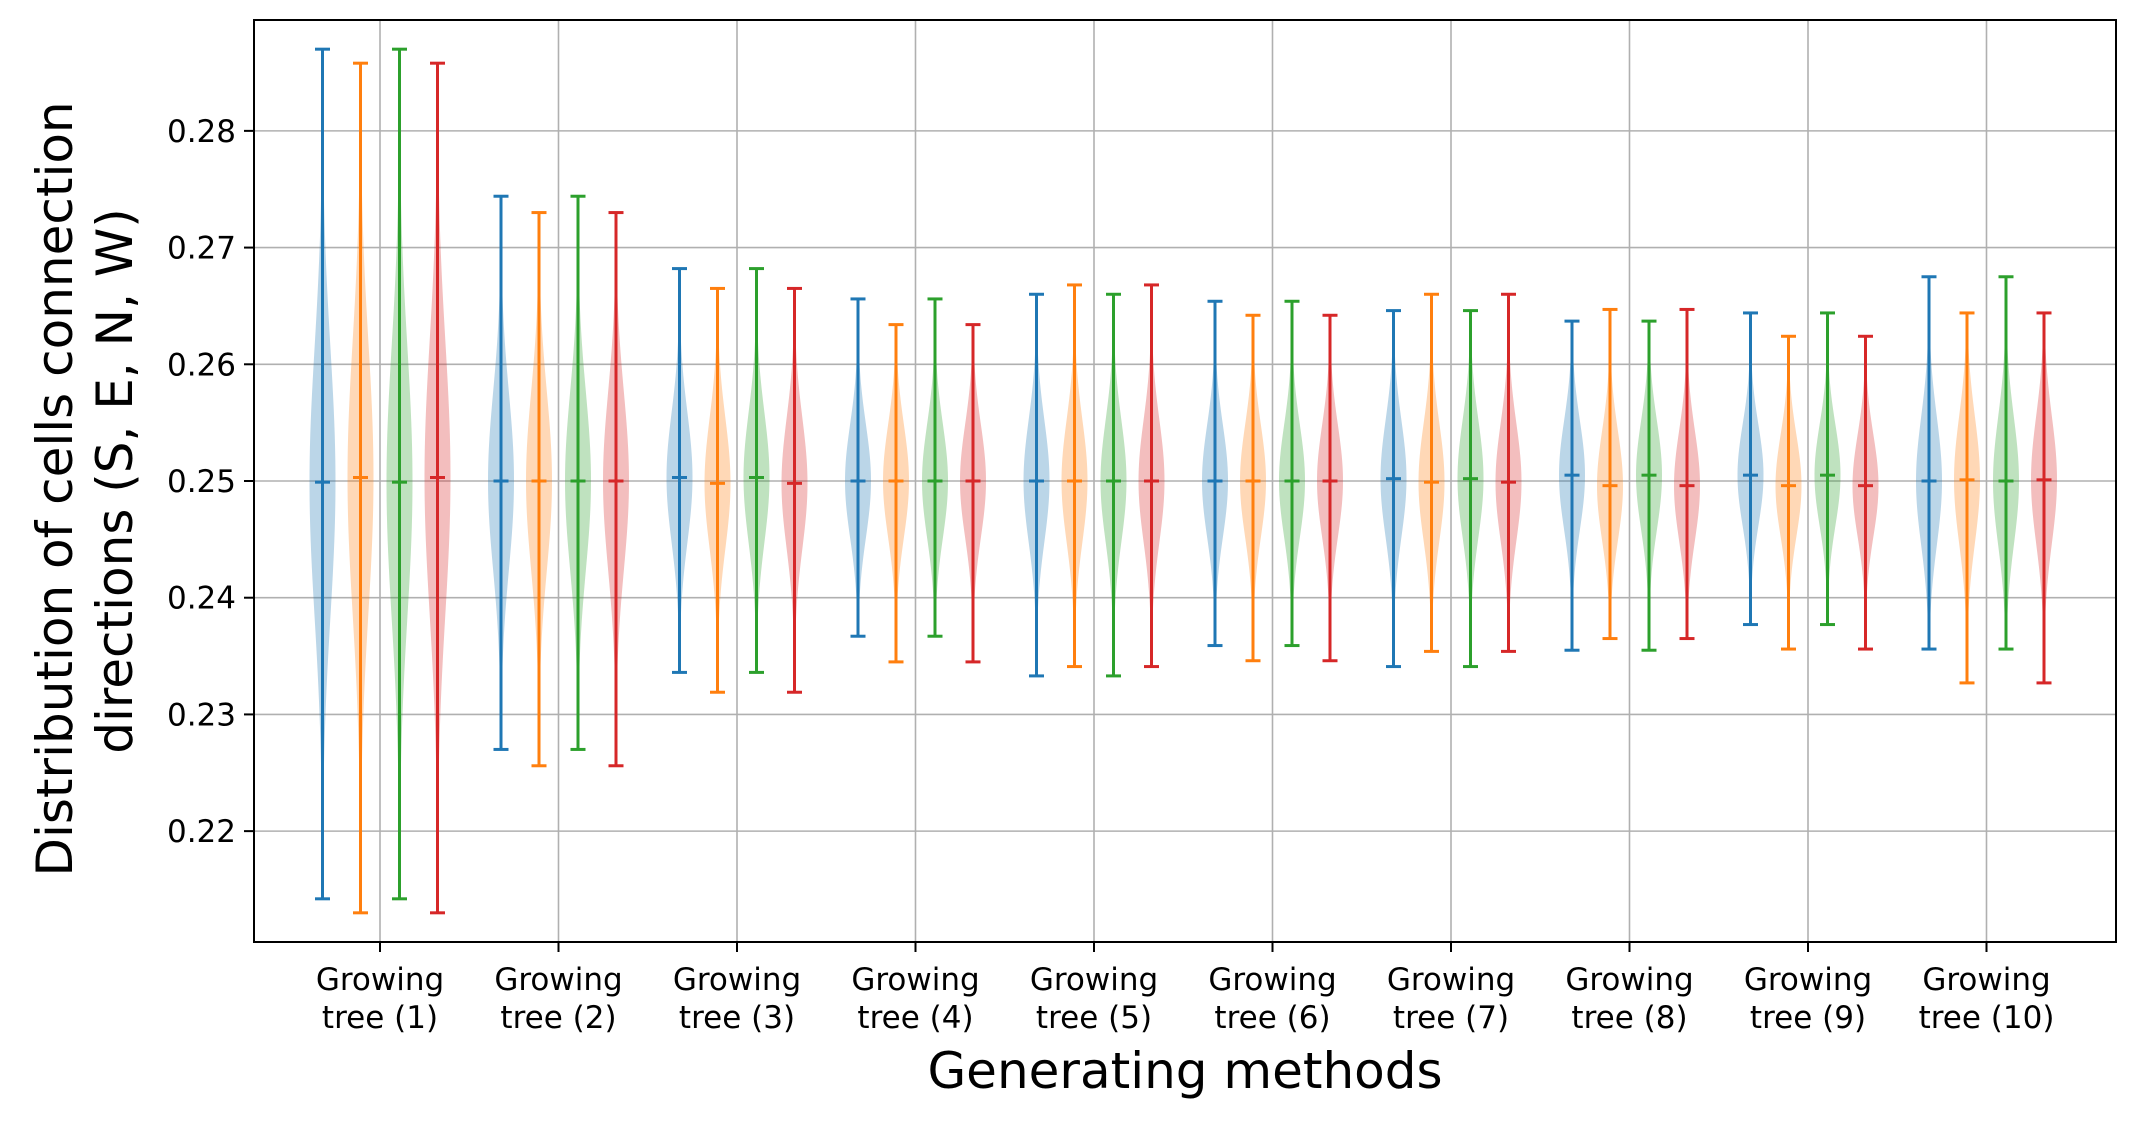  I want to click on x-tick-label: Growing tree (10), so click(1987, 999).